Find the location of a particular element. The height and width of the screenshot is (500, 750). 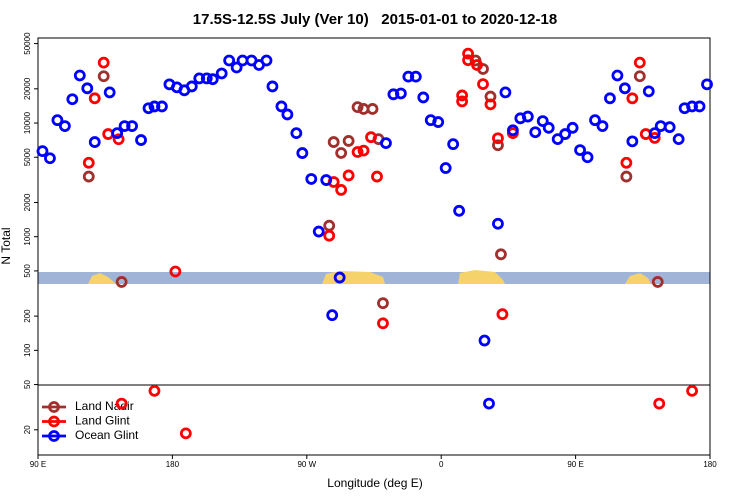

legend-label: Ocean Glint is located at coordinates (107, 435).